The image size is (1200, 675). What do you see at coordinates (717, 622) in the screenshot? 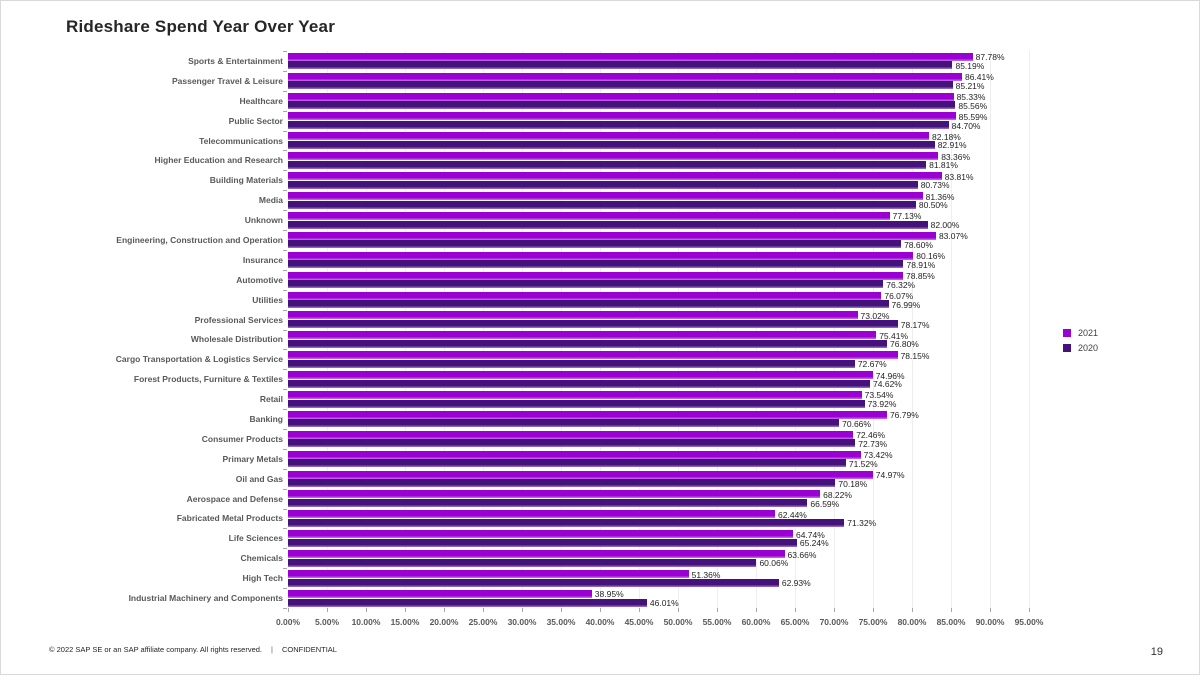
I see `x-axis-label: 55.00%` at bounding box center [717, 622].